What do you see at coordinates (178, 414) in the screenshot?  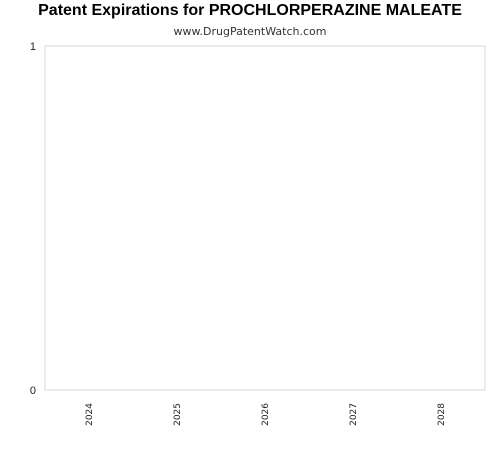 I see `x-tick-label: 2025` at bounding box center [178, 414].